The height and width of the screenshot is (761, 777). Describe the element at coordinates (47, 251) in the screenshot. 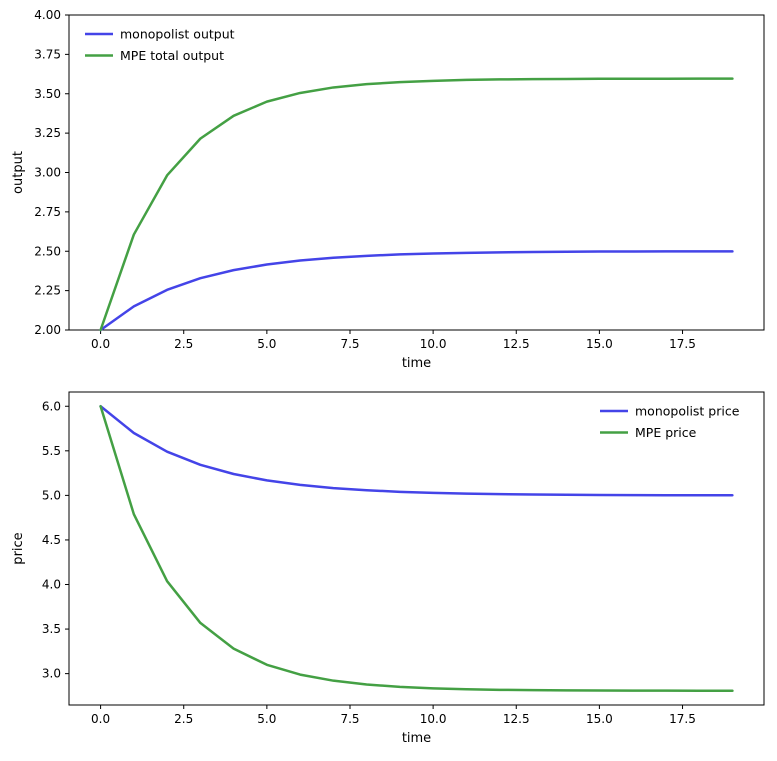

I see `y-tick-label: 2.50` at that location.